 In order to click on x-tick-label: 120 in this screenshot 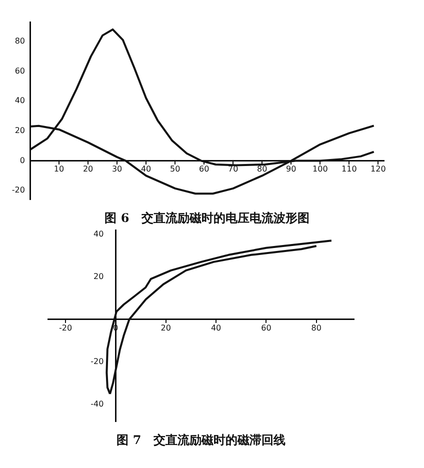, I will do `click(378, 169)`.